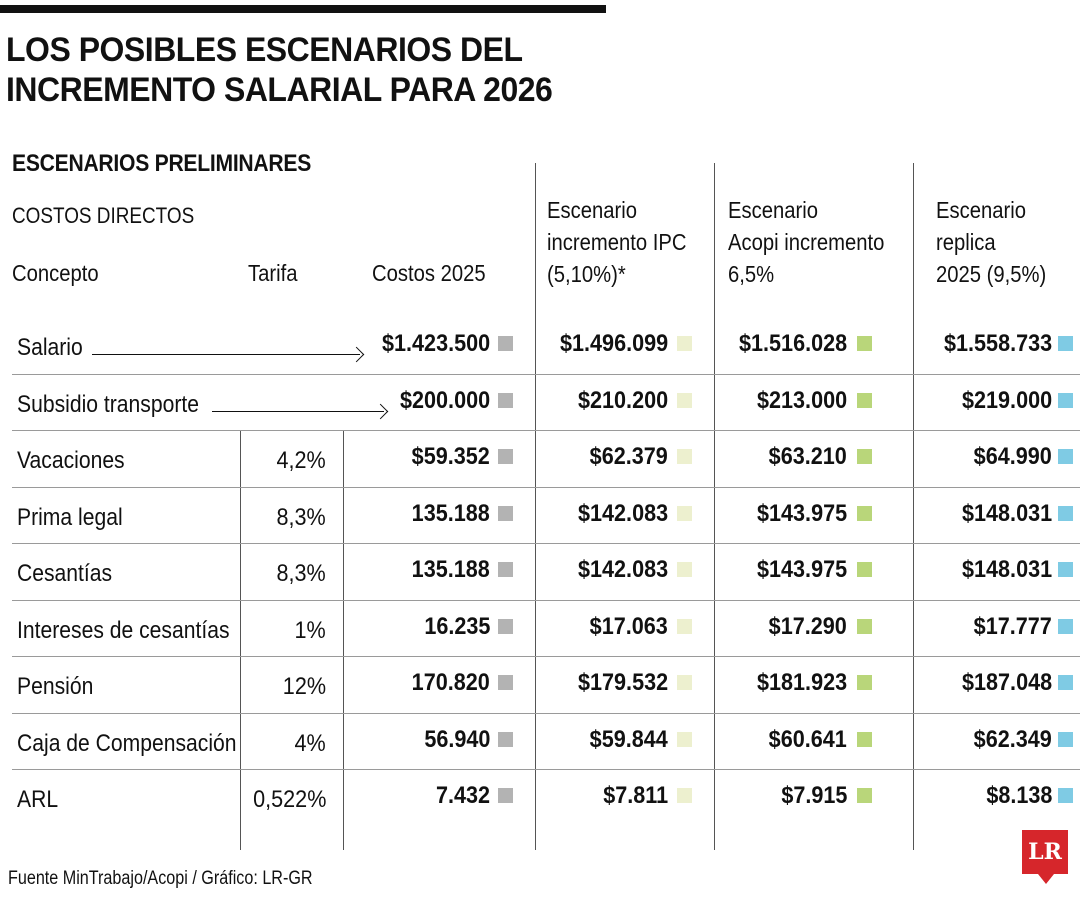 The height and width of the screenshot is (900, 1080). Describe the element at coordinates (1006, 400) in the screenshot. I see `row-value-replica: $219.000` at that location.